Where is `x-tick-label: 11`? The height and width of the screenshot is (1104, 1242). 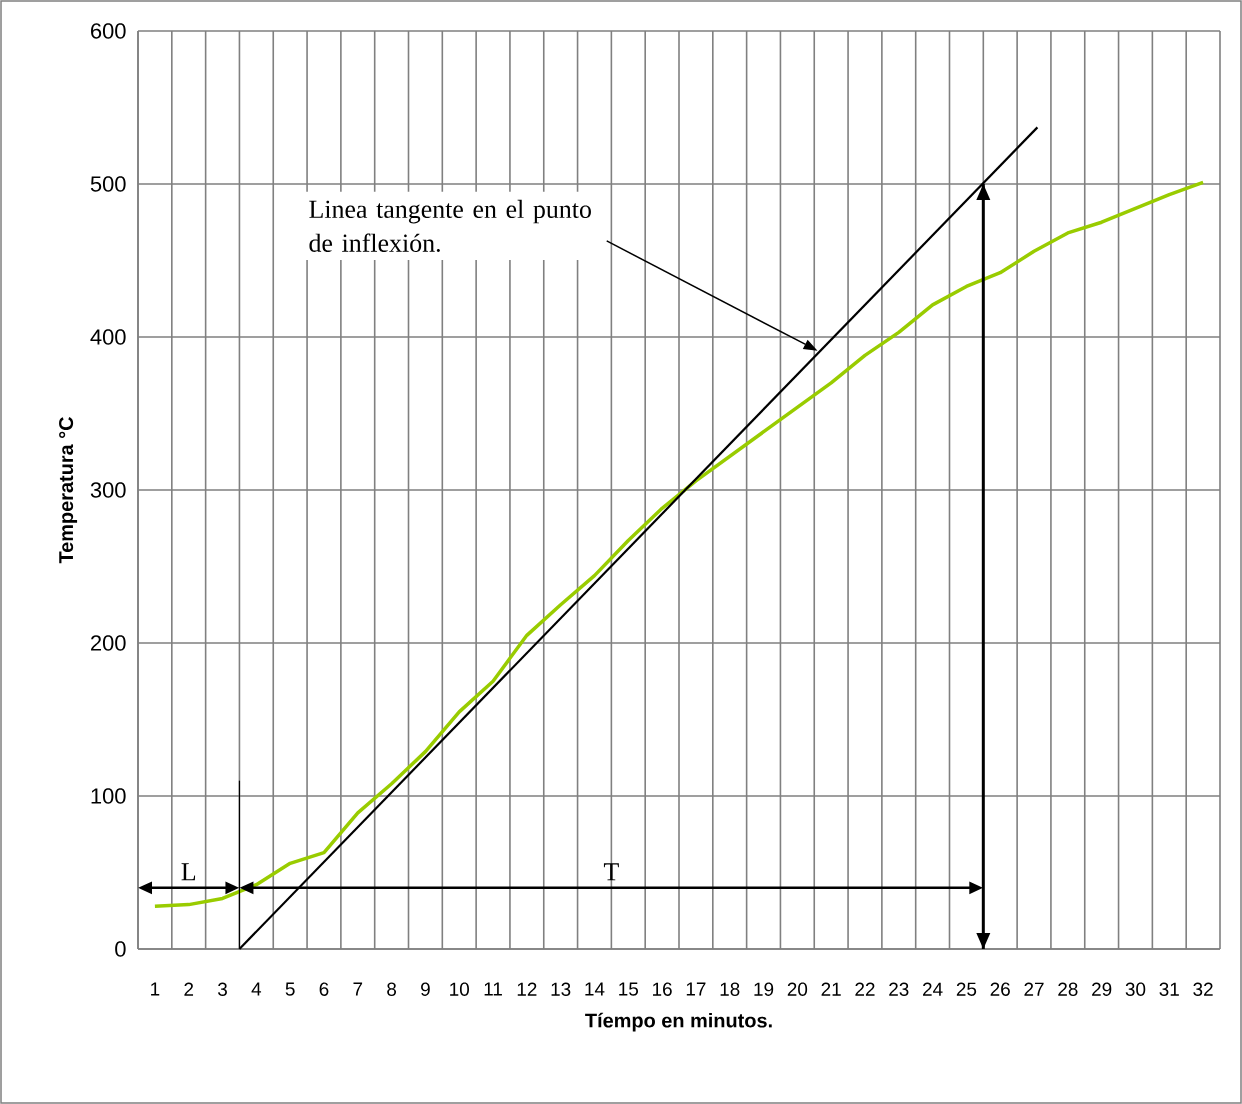
x-tick-label: 11 is located at coordinates (493, 989).